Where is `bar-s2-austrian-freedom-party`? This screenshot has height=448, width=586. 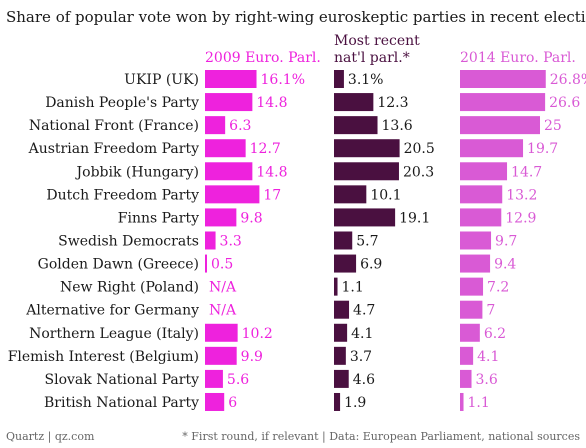 bar-s2-austrian-freedom-party is located at coordinates (367, 148).